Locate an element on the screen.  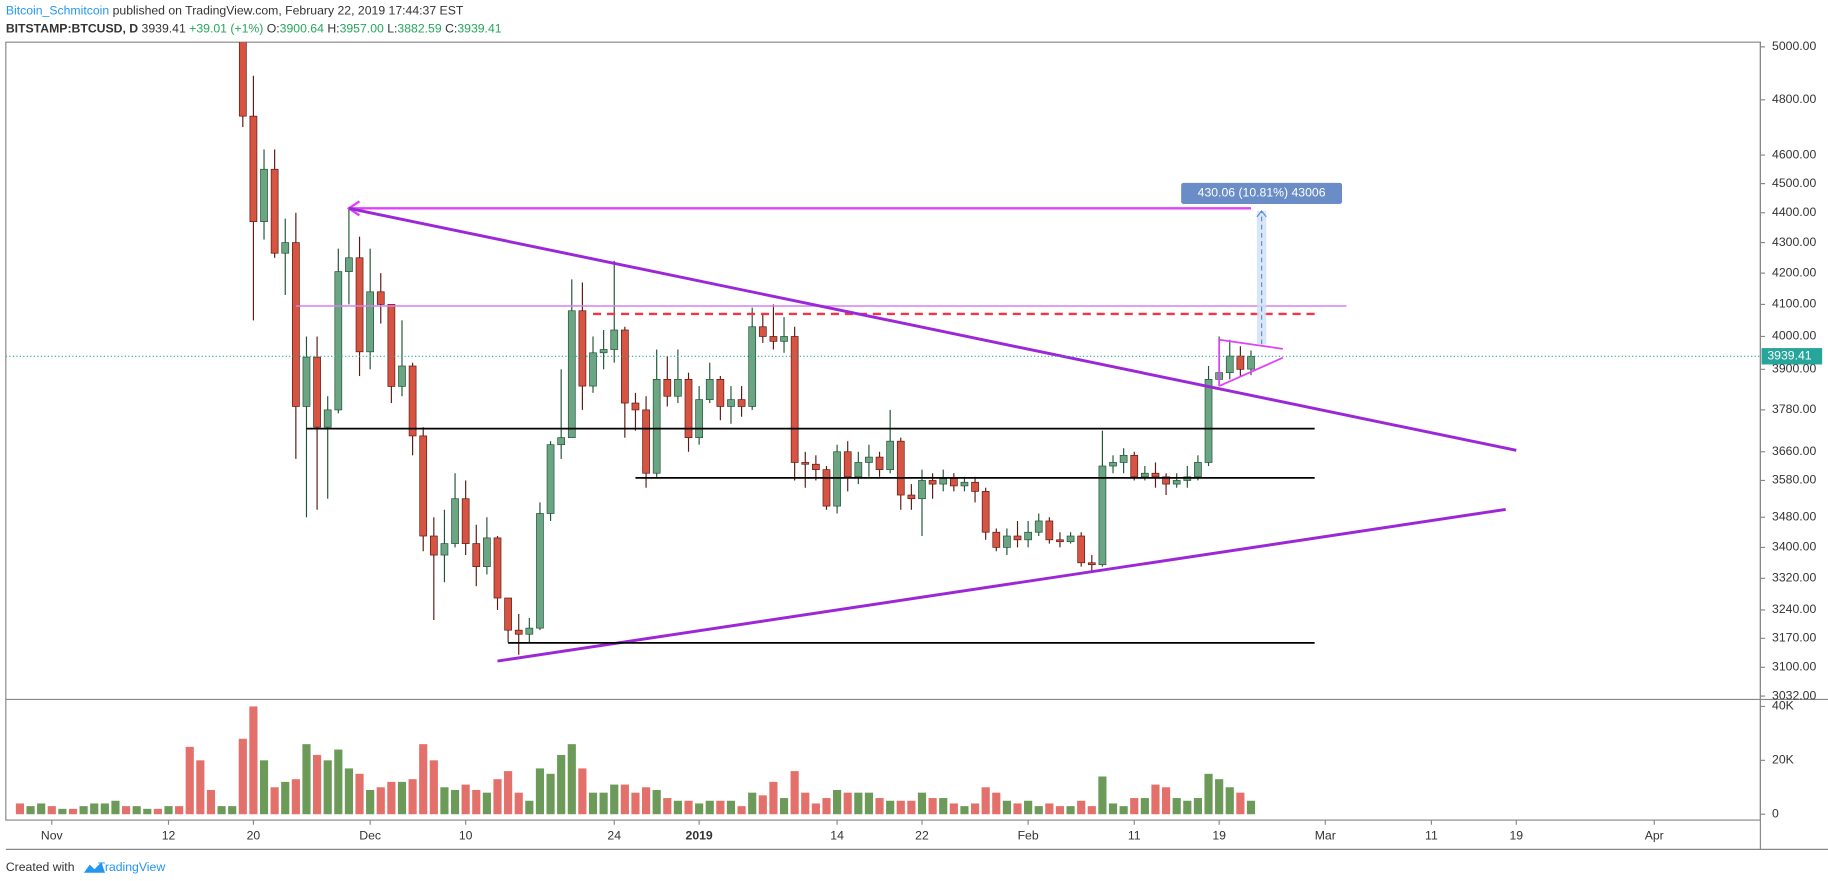
x-tick-label: 14 is located at coordinates (837, 836).